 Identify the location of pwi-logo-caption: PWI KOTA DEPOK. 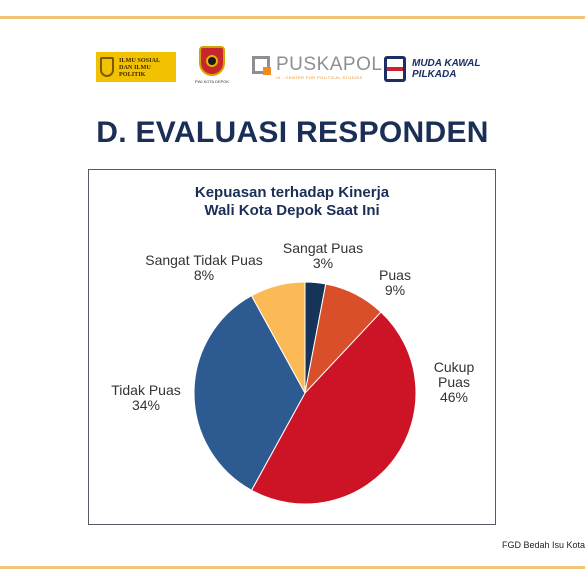
(212, 81).